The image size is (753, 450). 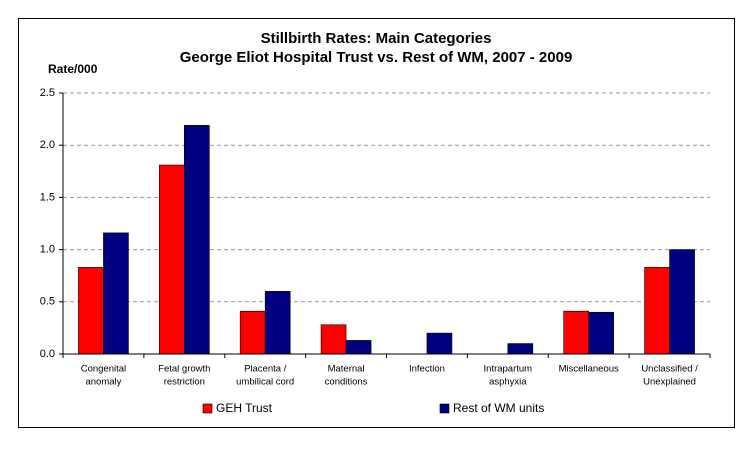 I want to click on y-tick-label: 0.5, so click(x=47, y=302).